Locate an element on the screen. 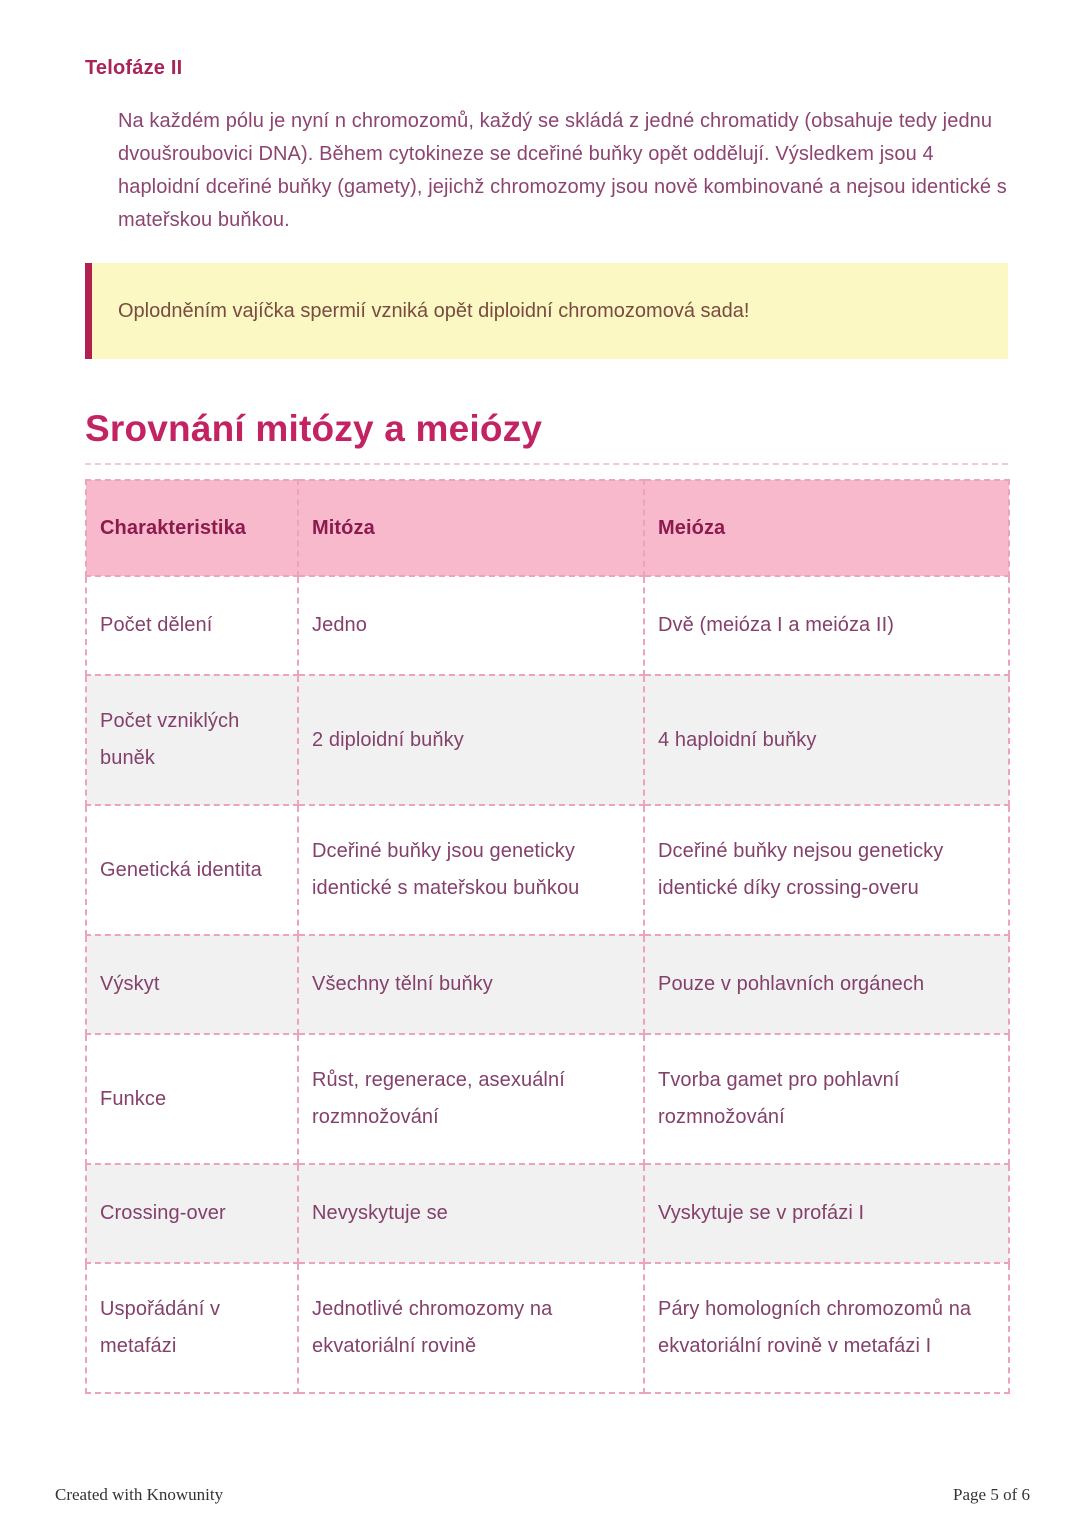  table-cell: Crossing-over is located at coordinates (192, 1213).